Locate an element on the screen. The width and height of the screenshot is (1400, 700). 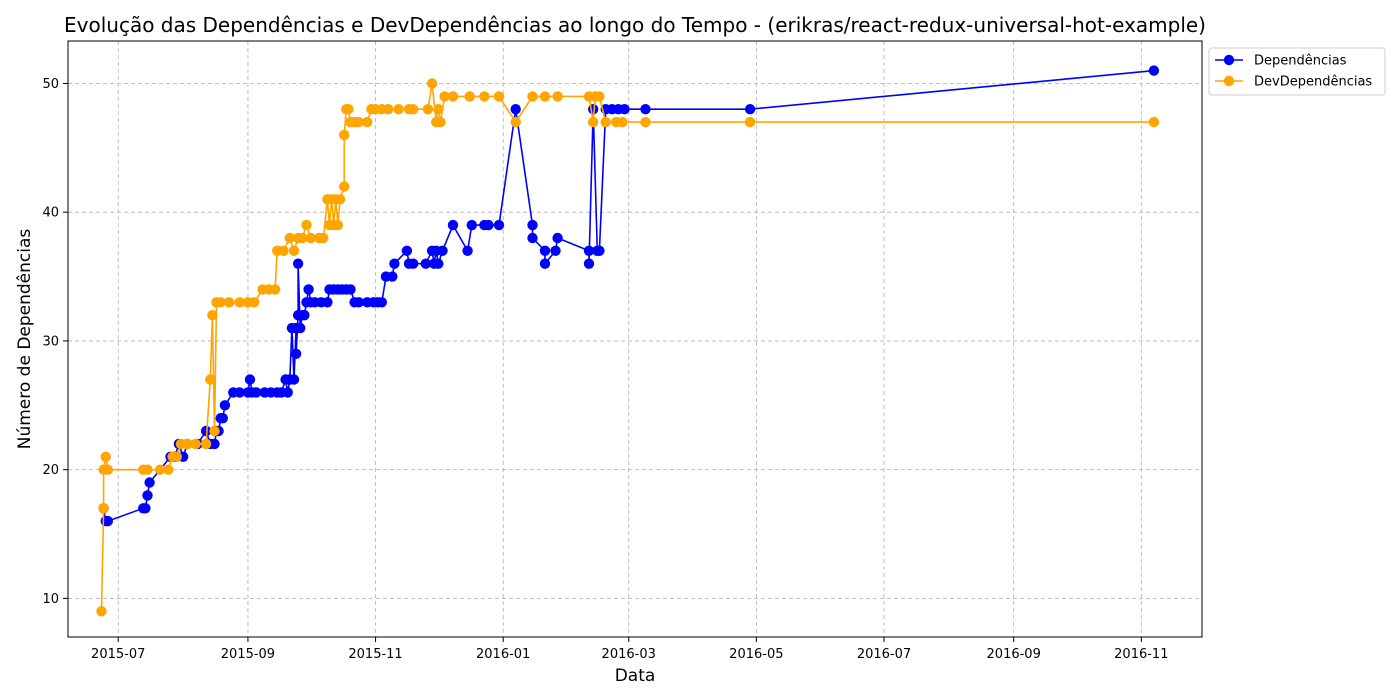
y-tick-label: 40 is located at coordinates (50, 213).